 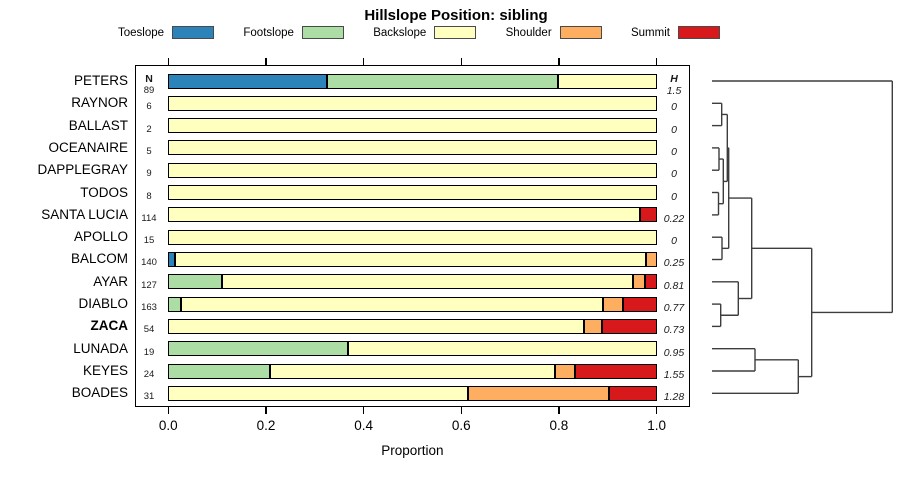 What do you see at coordinates (149, 129) in the screenshot?
I see `n-value: 2` at bounding box center [149, 129].